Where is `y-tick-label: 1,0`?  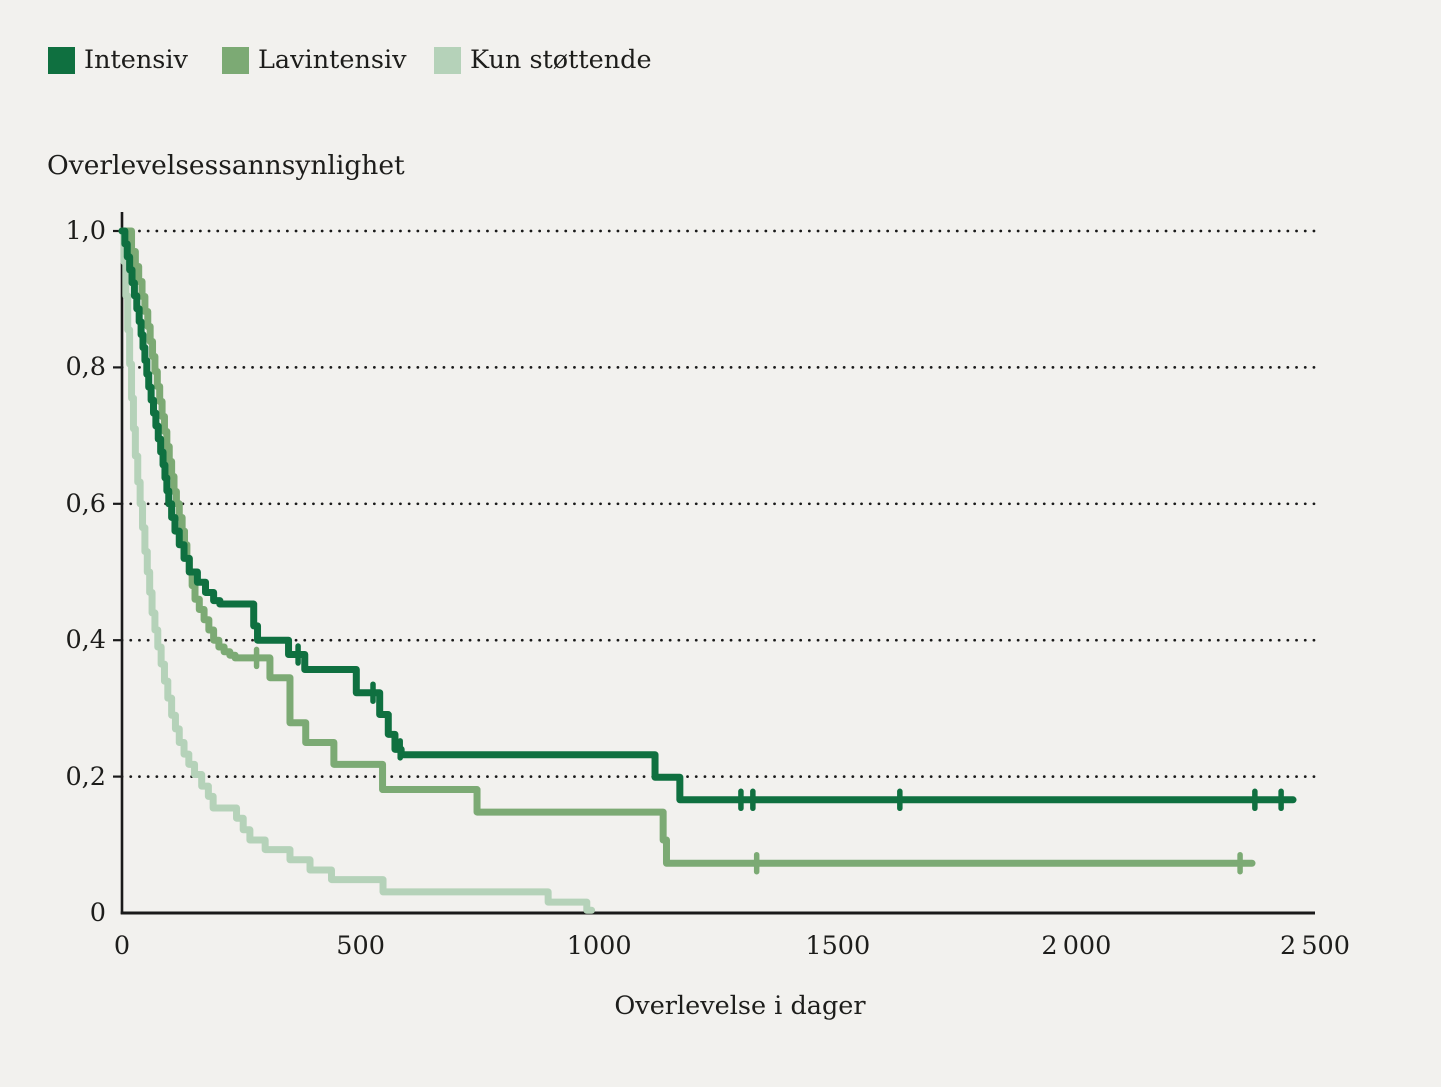 y-tick-label: 1,0 is located at coordinates (85, 231).